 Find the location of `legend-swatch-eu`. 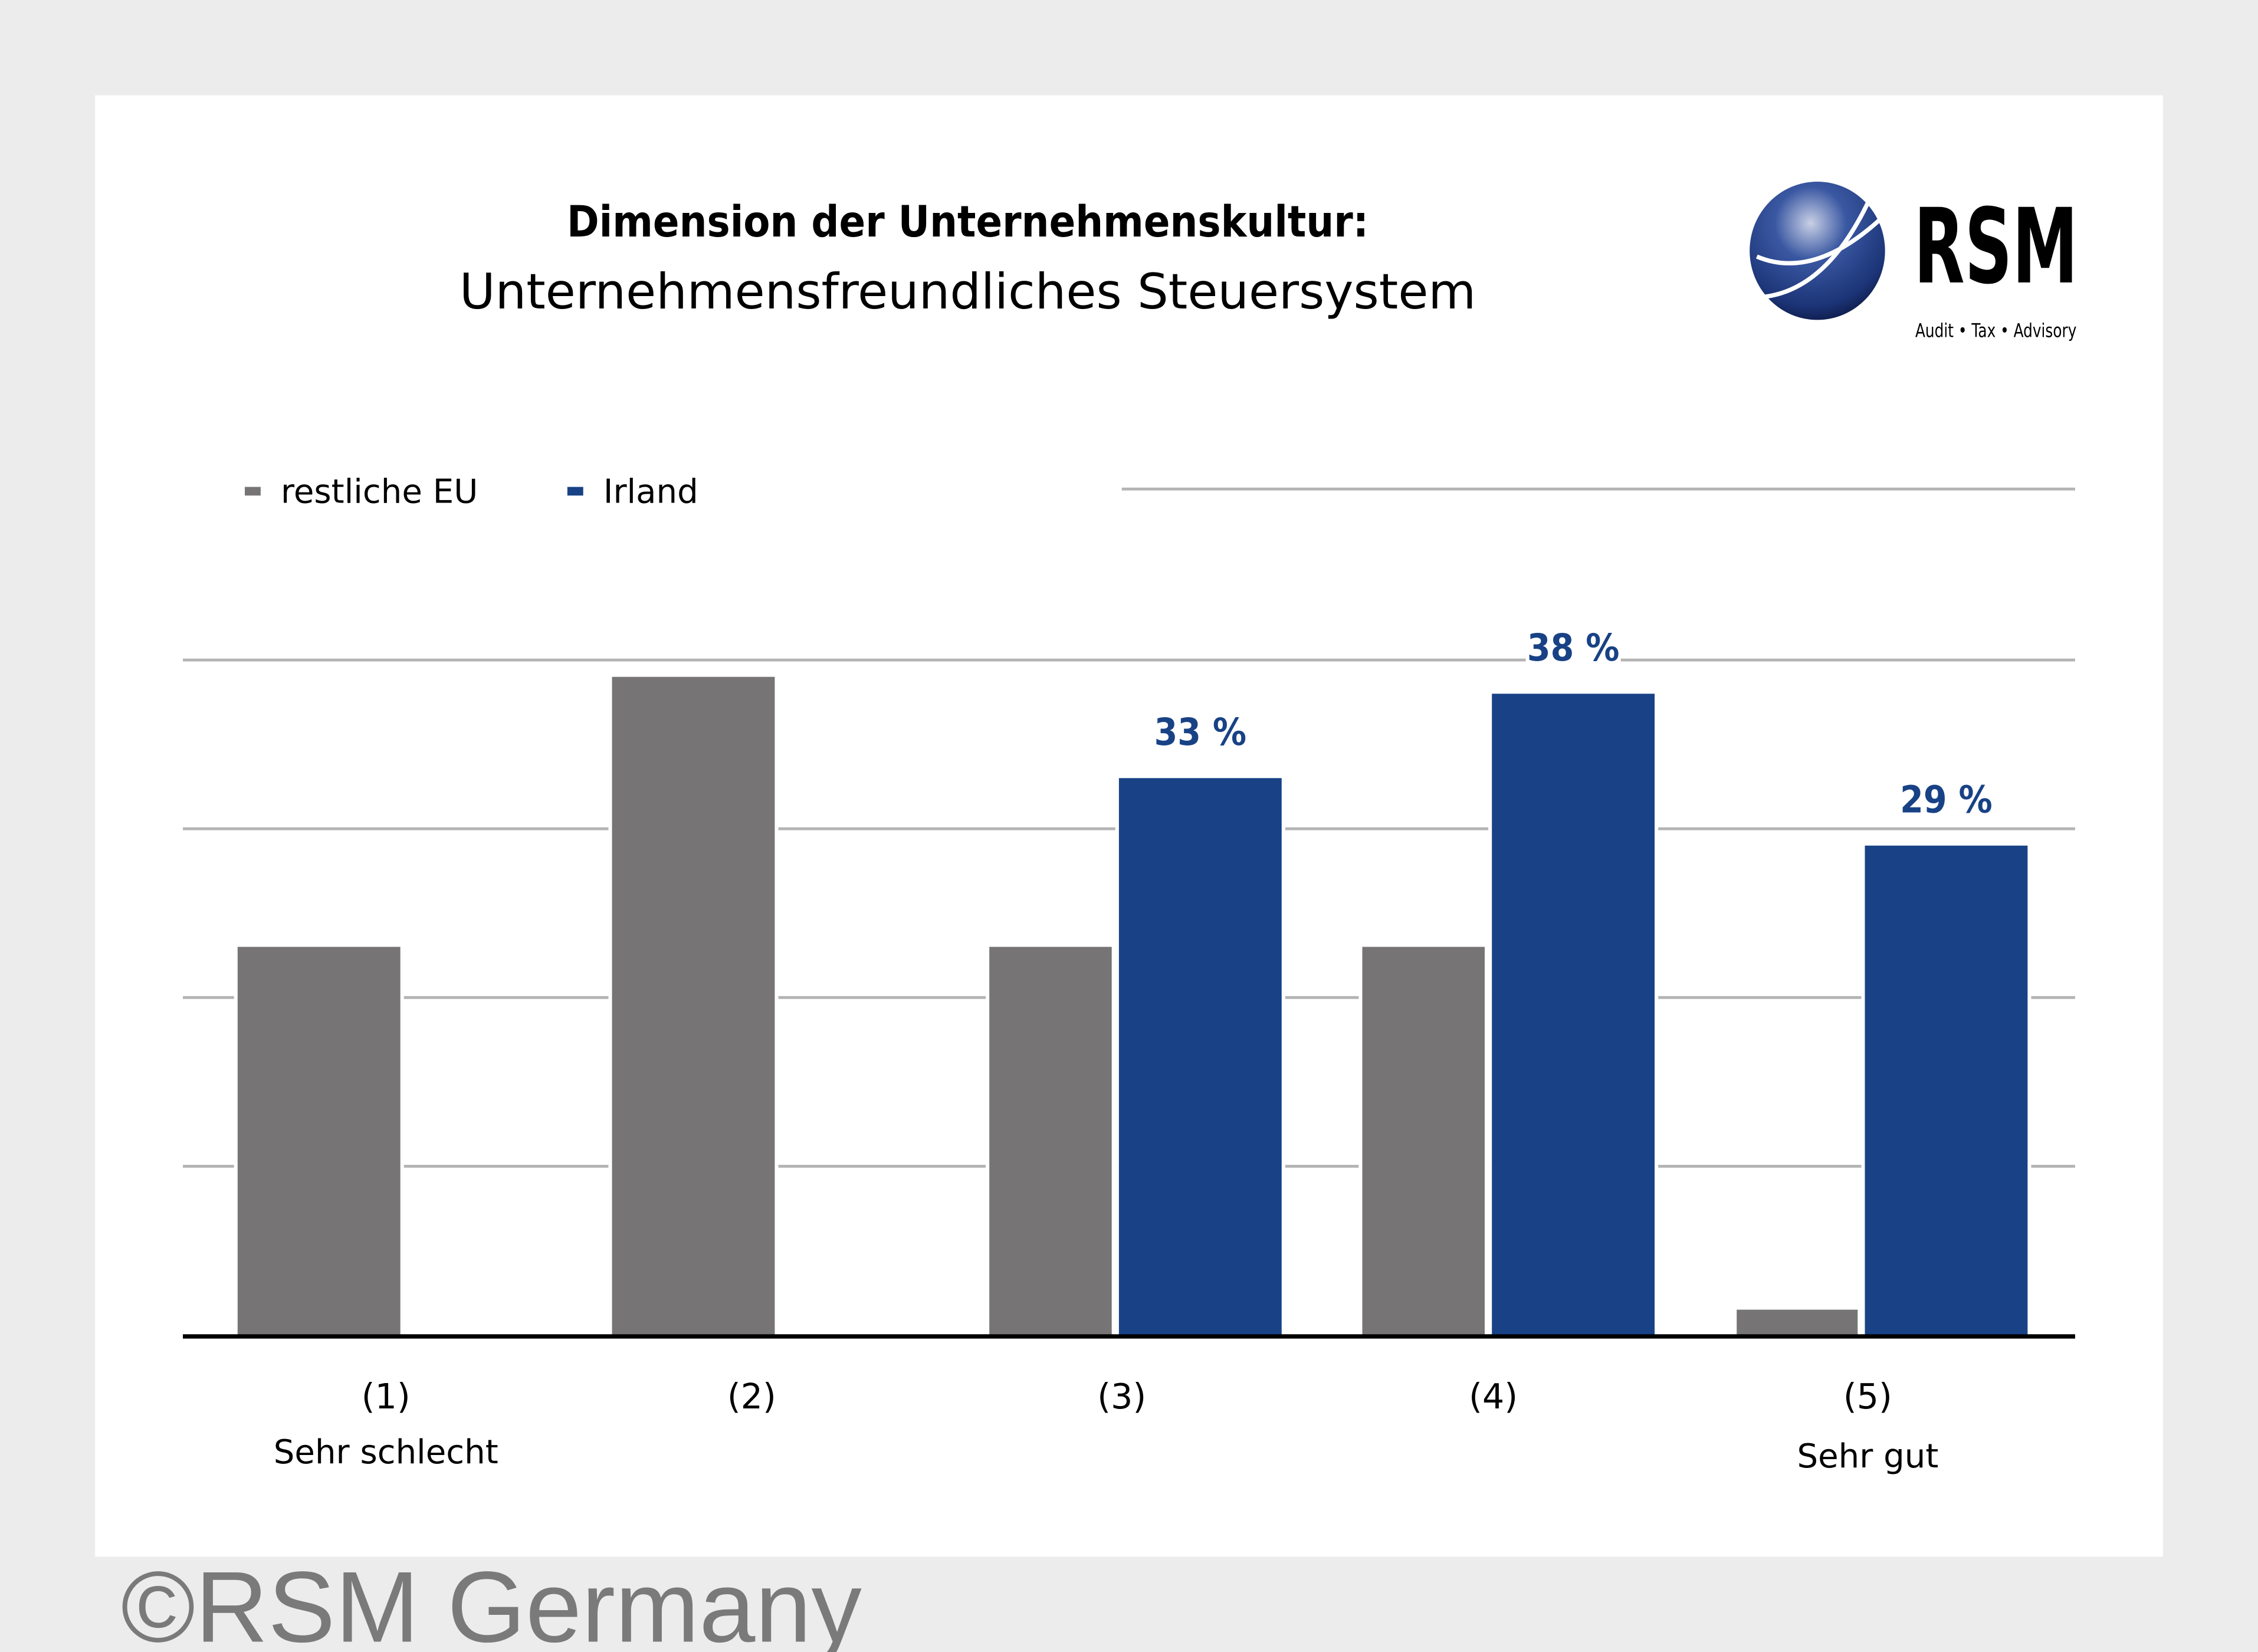

legend-swatch-eu is located at coordinates (253, 491).